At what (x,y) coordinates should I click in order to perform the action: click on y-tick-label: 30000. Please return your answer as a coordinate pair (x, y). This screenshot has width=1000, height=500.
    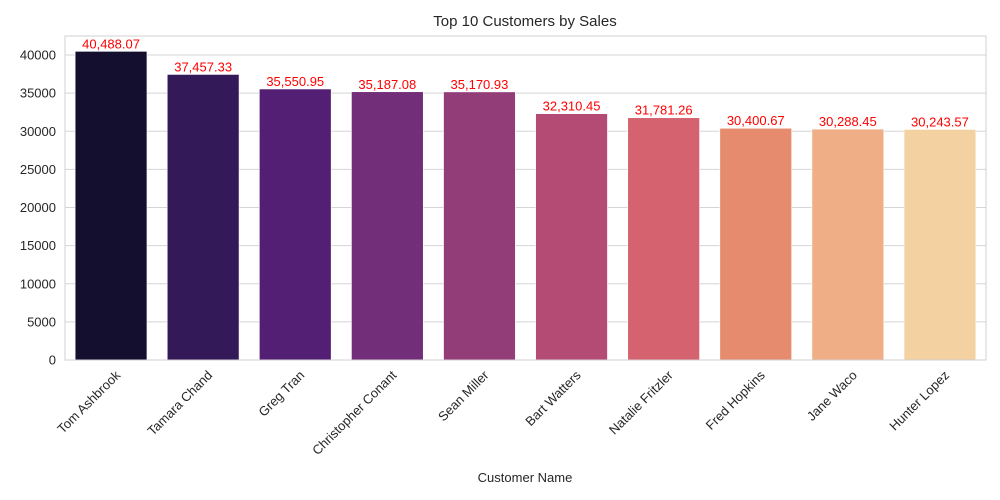
    Looking at the image, I should click on (38, 131).